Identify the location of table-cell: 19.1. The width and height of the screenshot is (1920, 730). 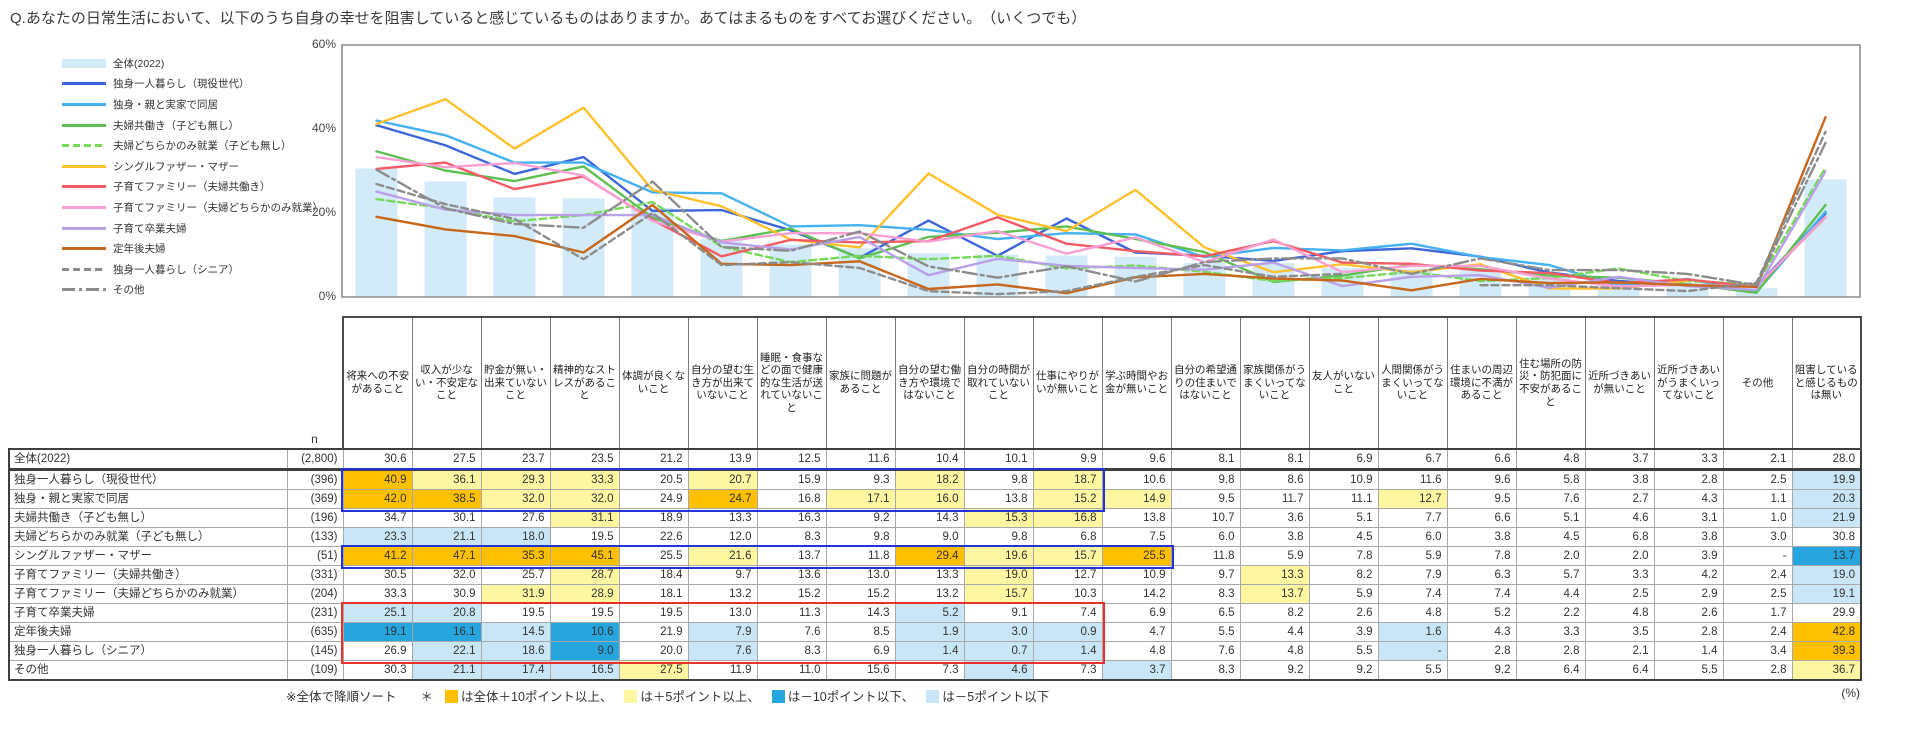
(1826, 594).